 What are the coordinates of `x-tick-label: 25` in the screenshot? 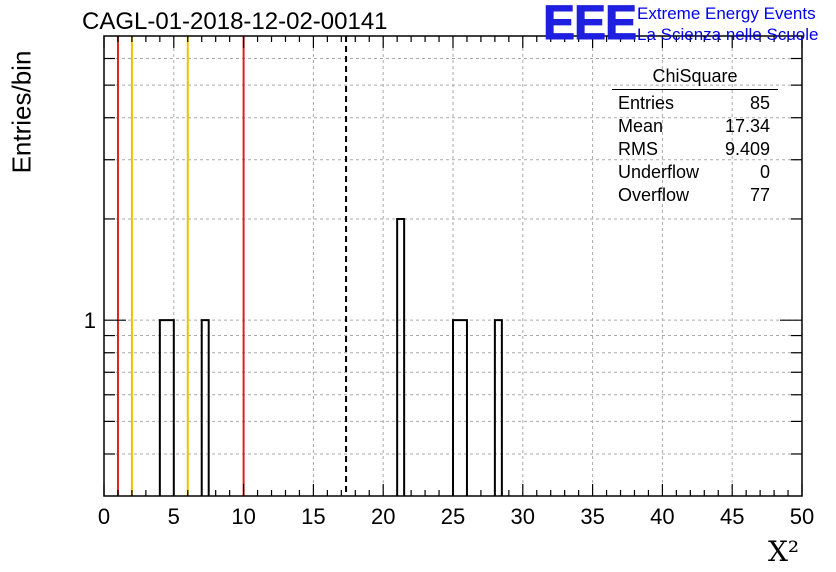 It's located at (453, 516).